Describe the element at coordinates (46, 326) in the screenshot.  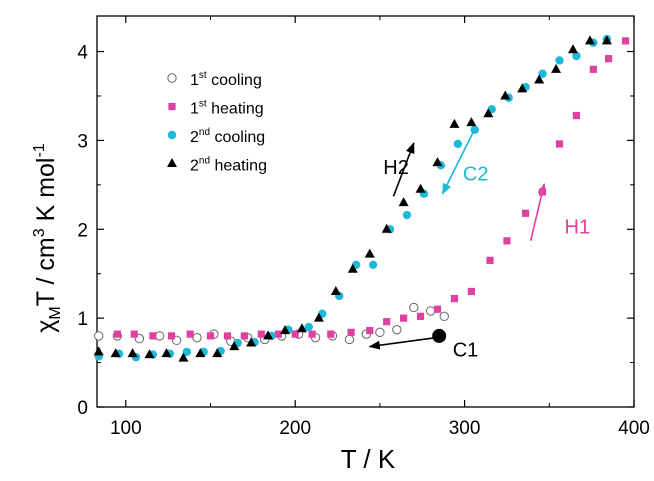
I see `y-axis-label-chi: χ` at that location.